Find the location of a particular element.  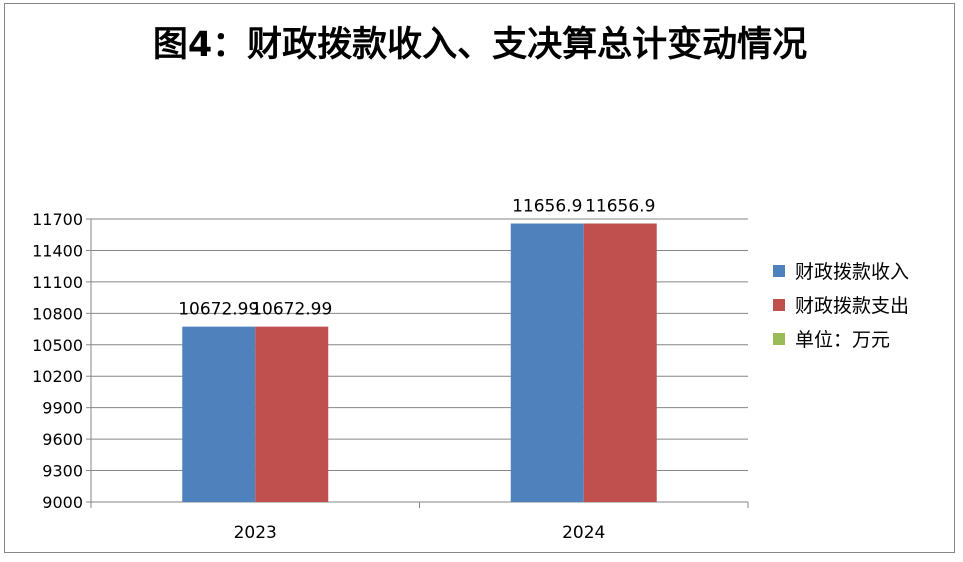

chart-title: 图4：财政拨款收入、支决算总计变动情况 is located at coordinates (480, 45).